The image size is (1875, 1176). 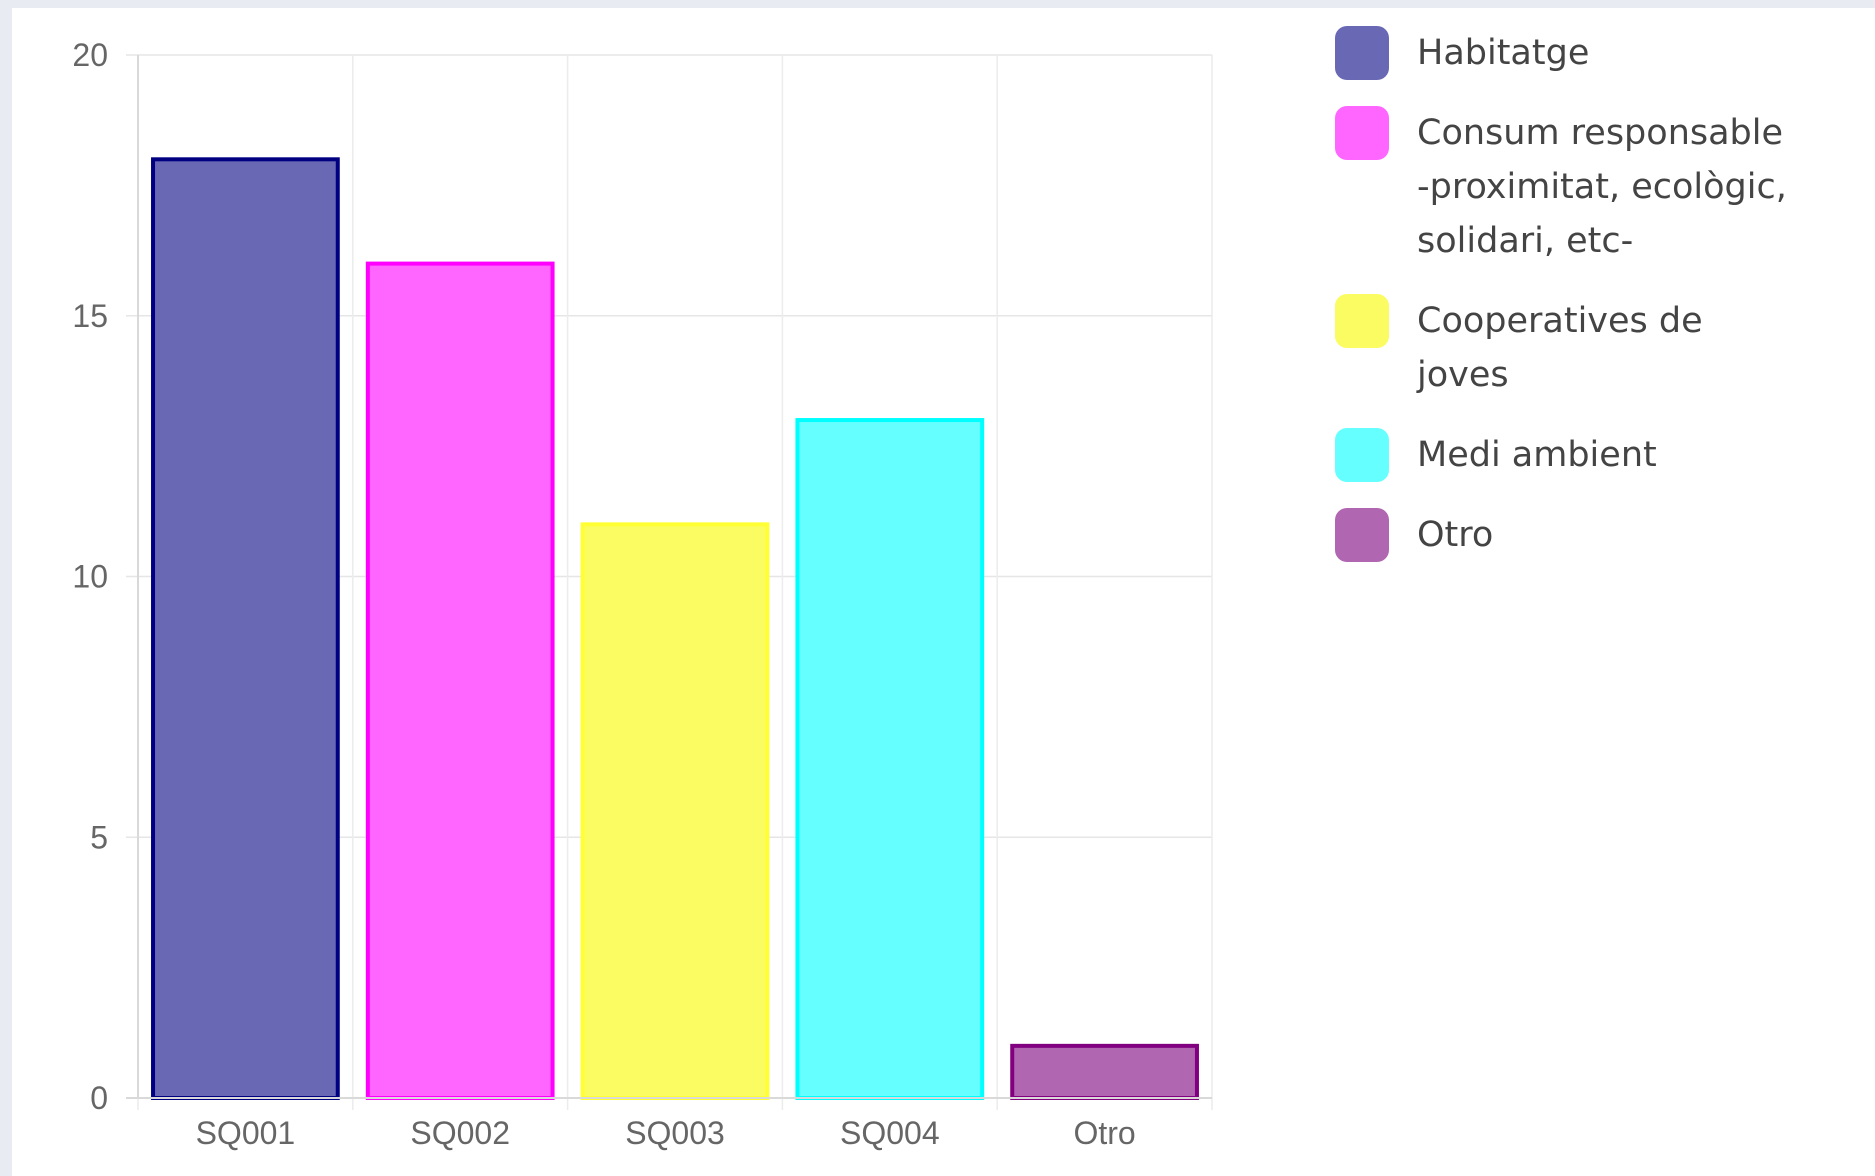 I want to click on y-tick-label: 10, so click(x=90, y=577).